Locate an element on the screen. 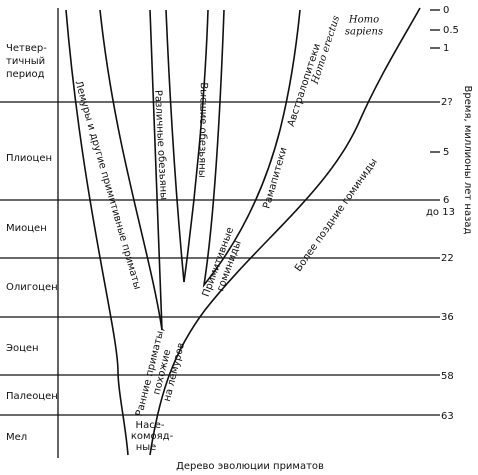  period: Эоцен is located at coordinates (22, 348).